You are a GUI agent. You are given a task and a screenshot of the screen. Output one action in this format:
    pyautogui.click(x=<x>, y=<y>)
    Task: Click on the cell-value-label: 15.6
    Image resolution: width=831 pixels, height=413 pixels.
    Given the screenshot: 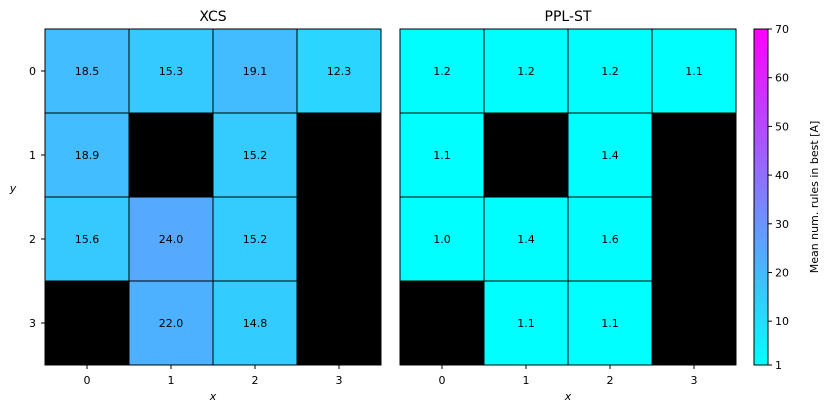 What is the action you would take?
    pyautogui.click(x=87, y=239)
    